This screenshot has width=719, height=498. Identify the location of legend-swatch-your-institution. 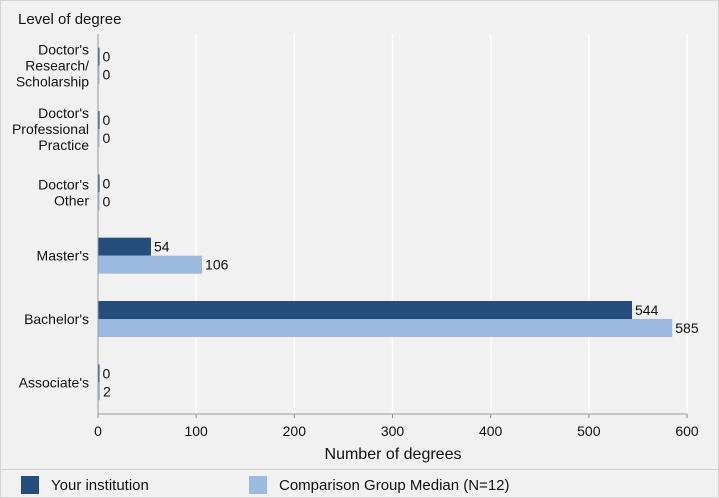
(30, 485).